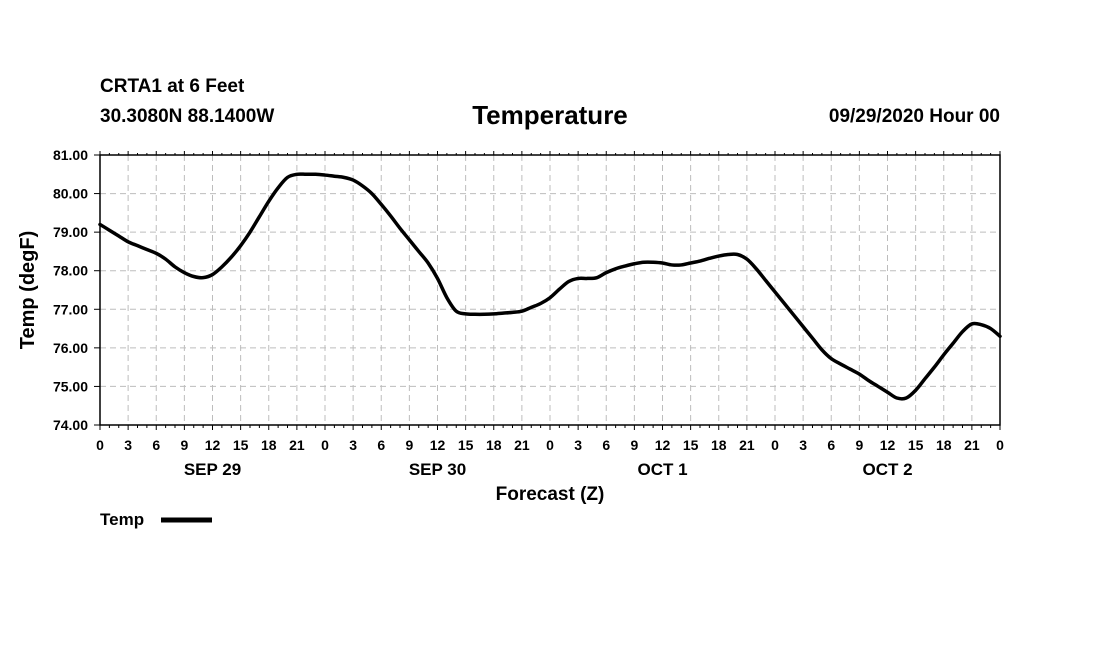  Describe the element at coordinates (550, 494) in the screenshot. I see `x-axis-label: Forecast (Z)` at that location.